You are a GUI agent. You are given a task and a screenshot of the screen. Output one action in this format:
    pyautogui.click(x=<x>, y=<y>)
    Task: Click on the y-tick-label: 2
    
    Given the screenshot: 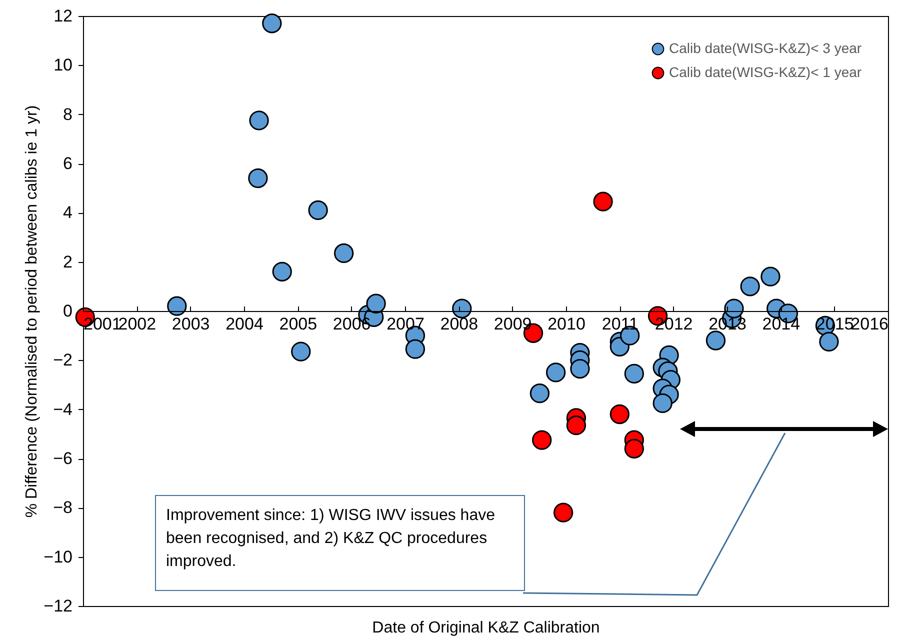 What is the action you would take?
    pyautogui.click(x=67, y=262)
    